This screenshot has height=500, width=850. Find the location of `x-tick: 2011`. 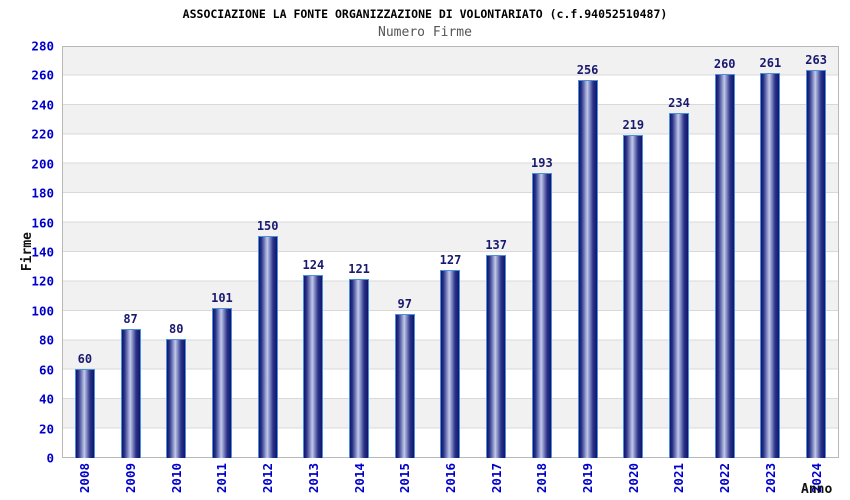

x-tick: 2011 is located at coordinates (222, 478).